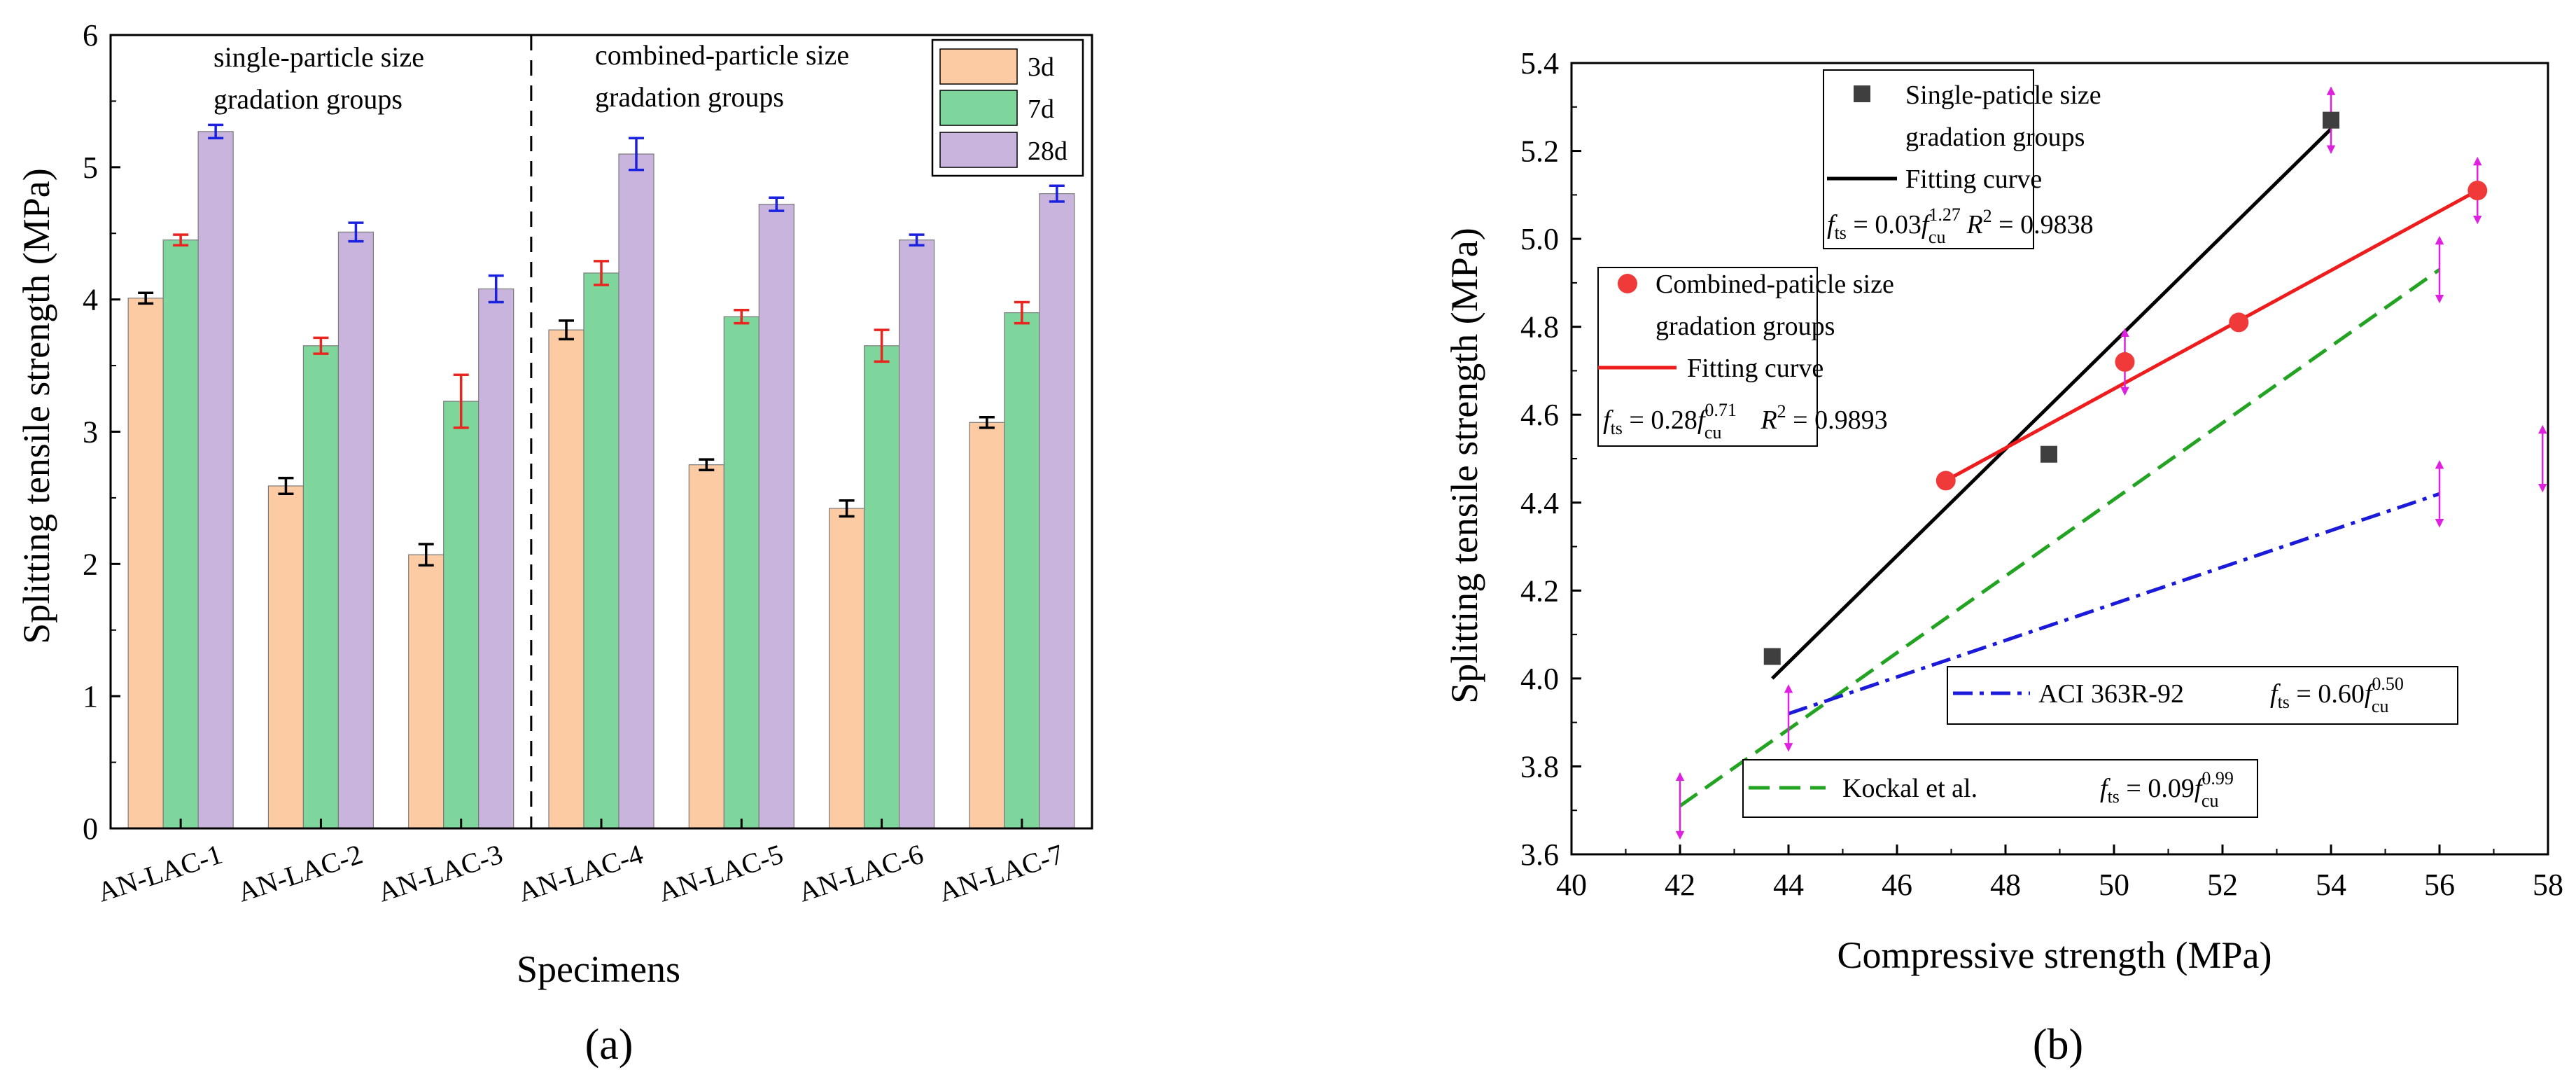 The image size is (2576, 1084). Describe the element at coordinates (1944, 214) in the screenshot. I see `eq-single-sup: 1.27` at that location.